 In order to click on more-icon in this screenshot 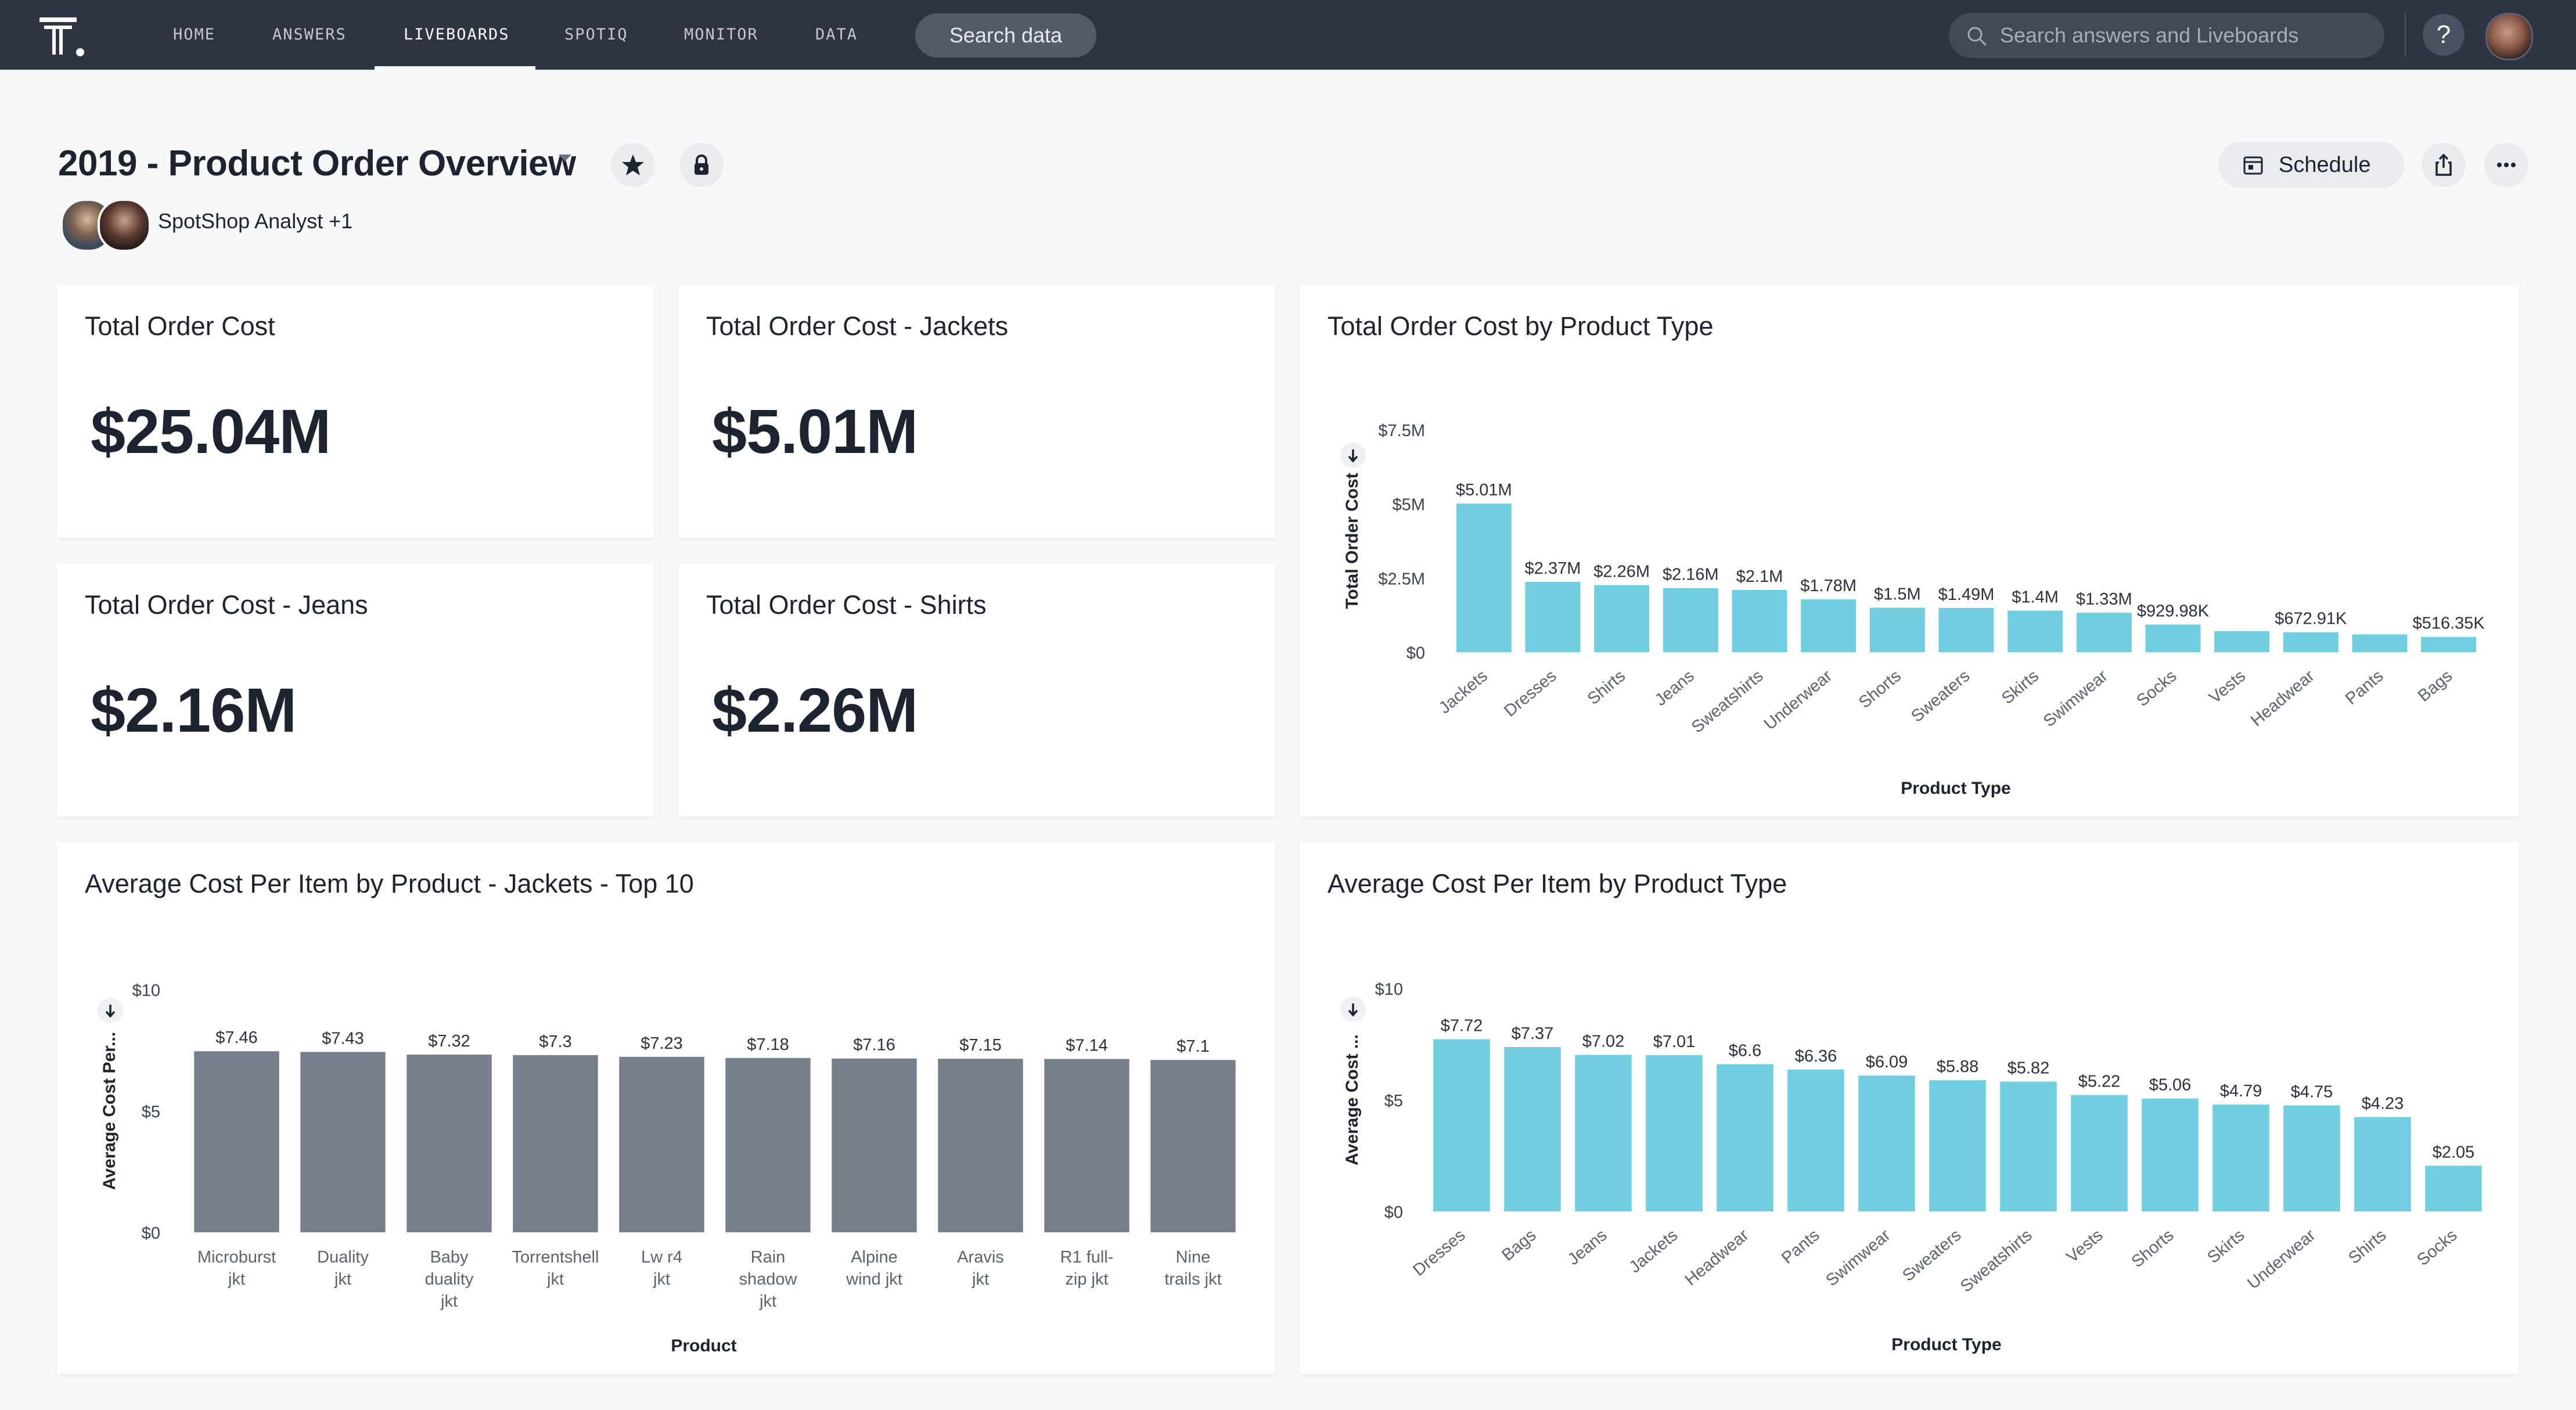, I will do `click(2506, 165)`.